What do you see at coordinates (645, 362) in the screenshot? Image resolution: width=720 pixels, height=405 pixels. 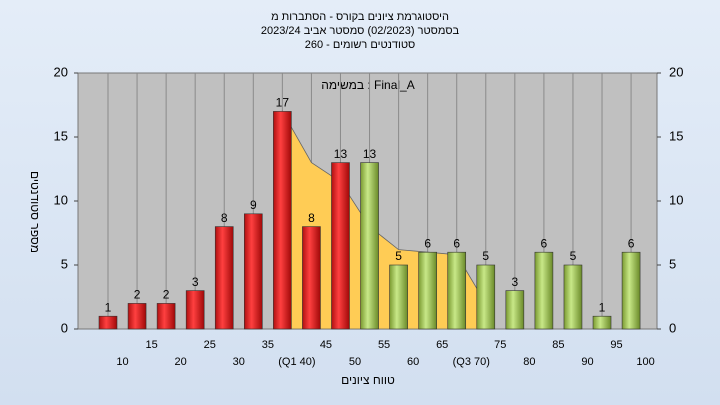 I see `x-tick-label: 100` at bounding box center [645, 362].